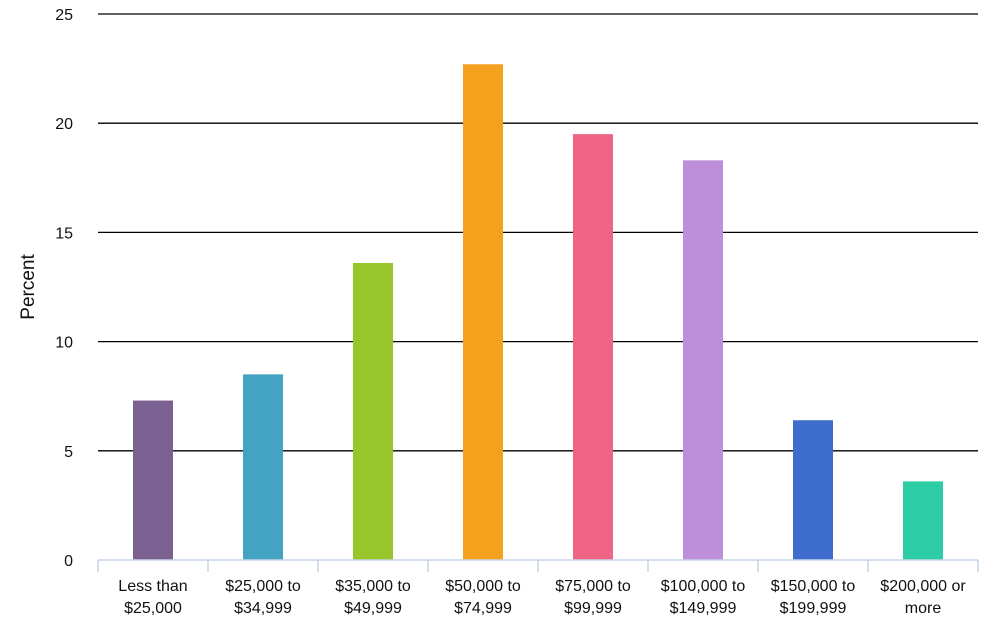 The height and width of the screenshot is (636, 997). What do you see at coordinates (64, 233) in the screenshot?
I see `y-tick-label-15: 15` at bounding box center [64, 233].